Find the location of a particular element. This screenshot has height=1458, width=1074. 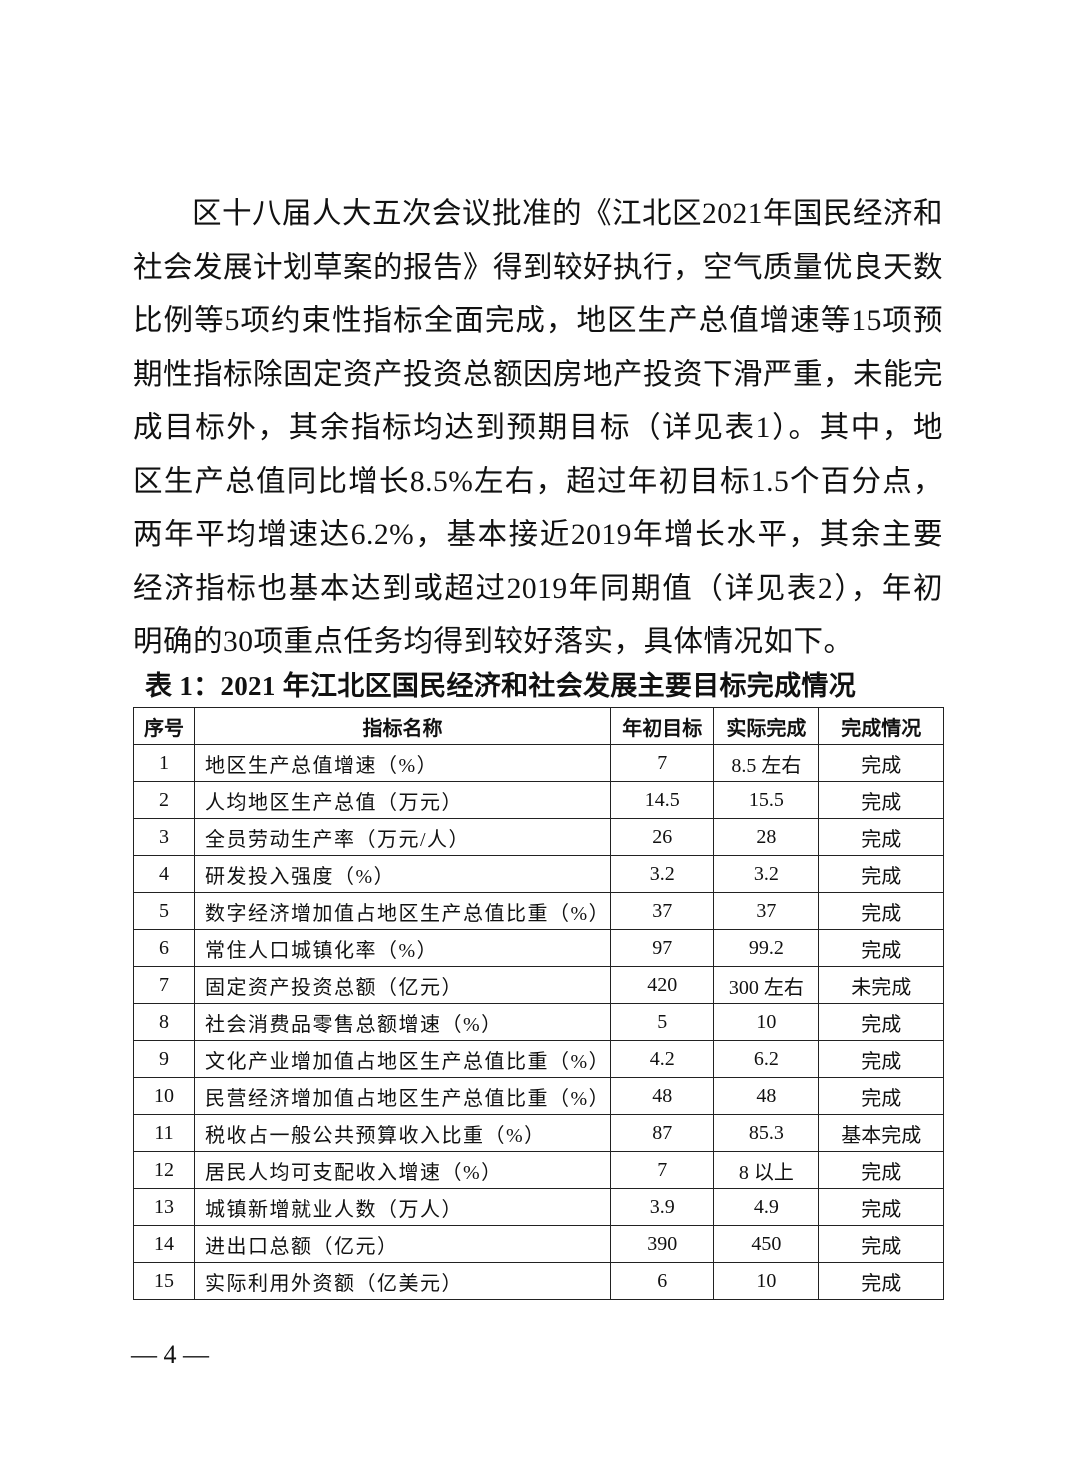

table-row: 4 研发投入强度（%） 3.2 3.2 完成 is located at coordinates (538, 874).